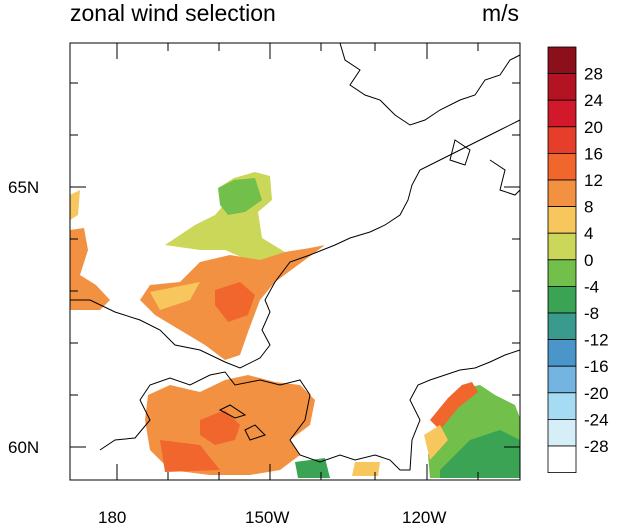 The height and width of the screenshot is (531, 621). What do you see at coordinates (578, 260) in the screenshot?
I see `colorbar: 28 24 20 16 12 8 4 0 -4 -8 -12 -16 -20 -24 -28` at bounding box center [578, 260].